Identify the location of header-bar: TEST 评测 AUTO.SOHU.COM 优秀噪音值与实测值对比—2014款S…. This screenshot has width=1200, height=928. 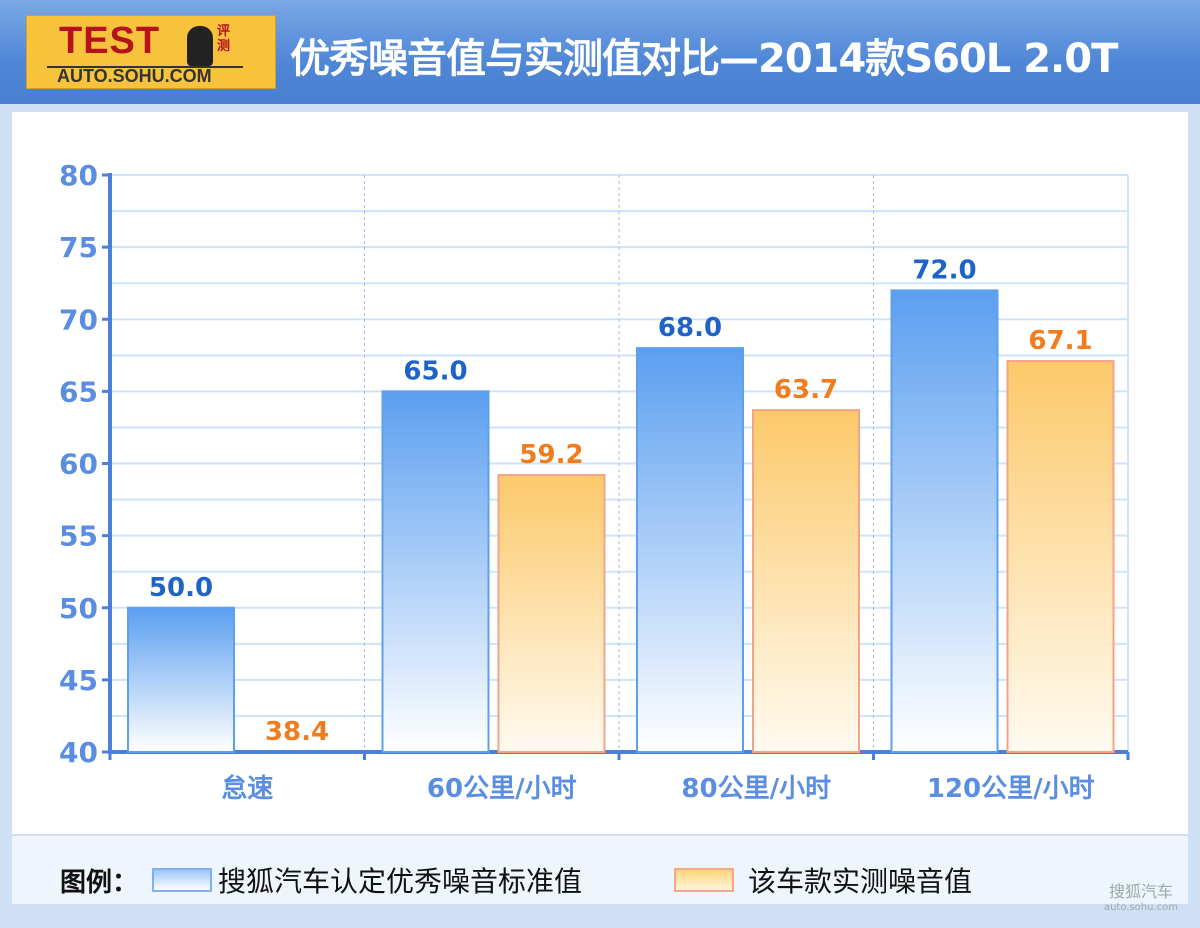
(600, 52).